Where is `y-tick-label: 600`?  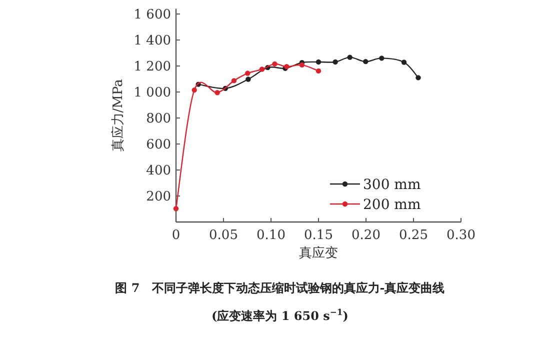
y-tick-label: 600 is located at coordinates (158, 145).